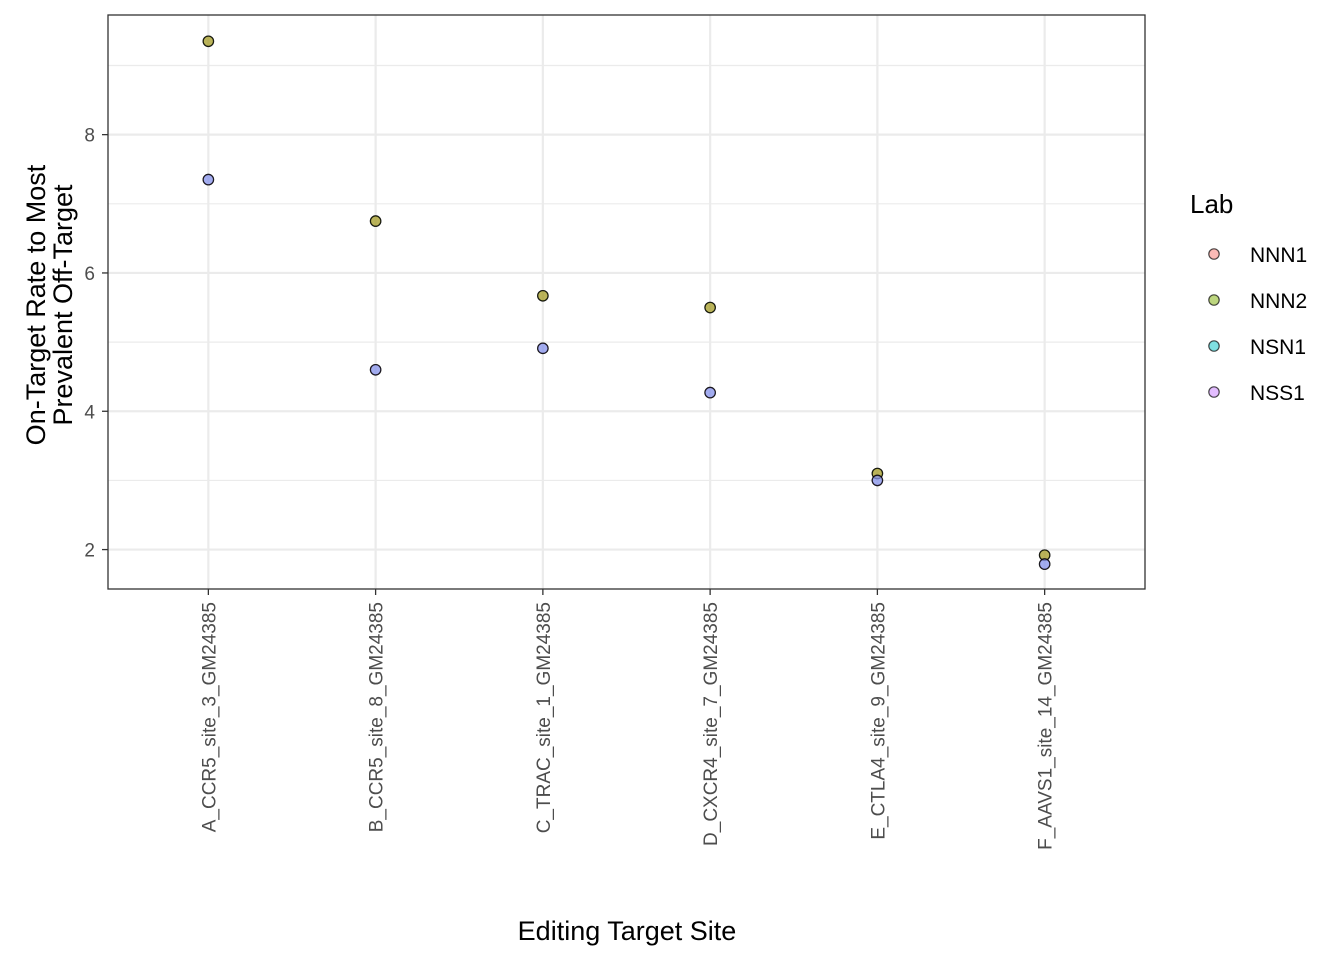 This screenshot has width=1344, height=960. What do you see at coordinates (878, 721) in the screenshot?
I see `x-tick-label: E_CTLA4_site_9_GM24385` at bounding box center [878, 721].